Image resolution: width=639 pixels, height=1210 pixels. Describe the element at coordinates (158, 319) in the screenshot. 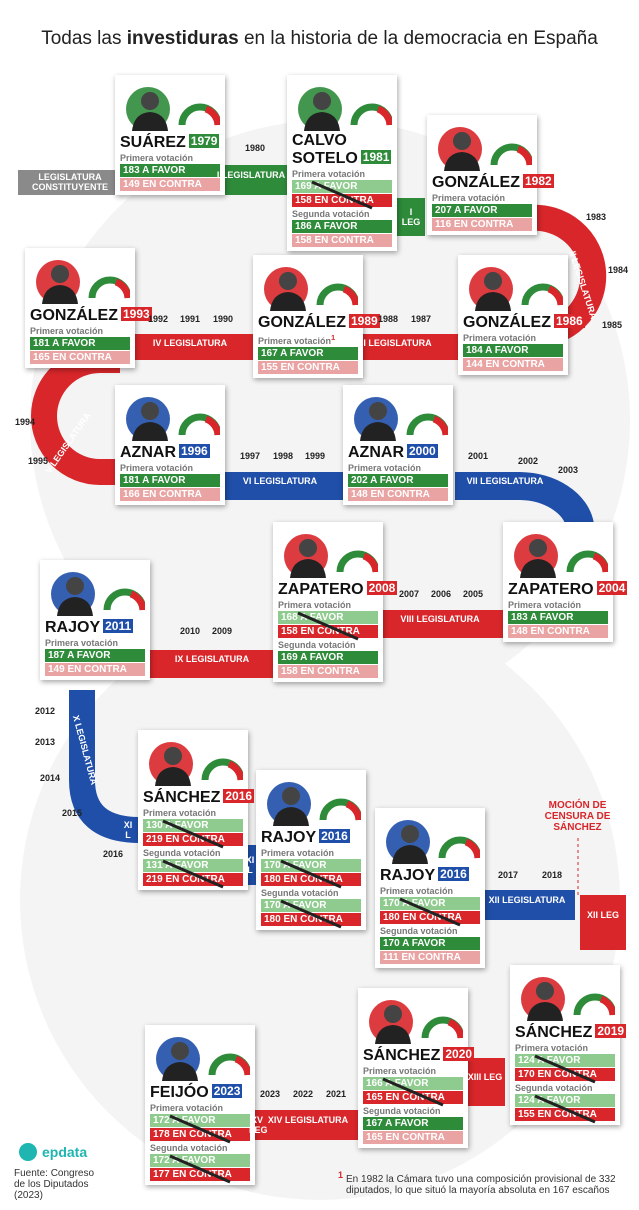

I see `year-label: 1992` at that location.